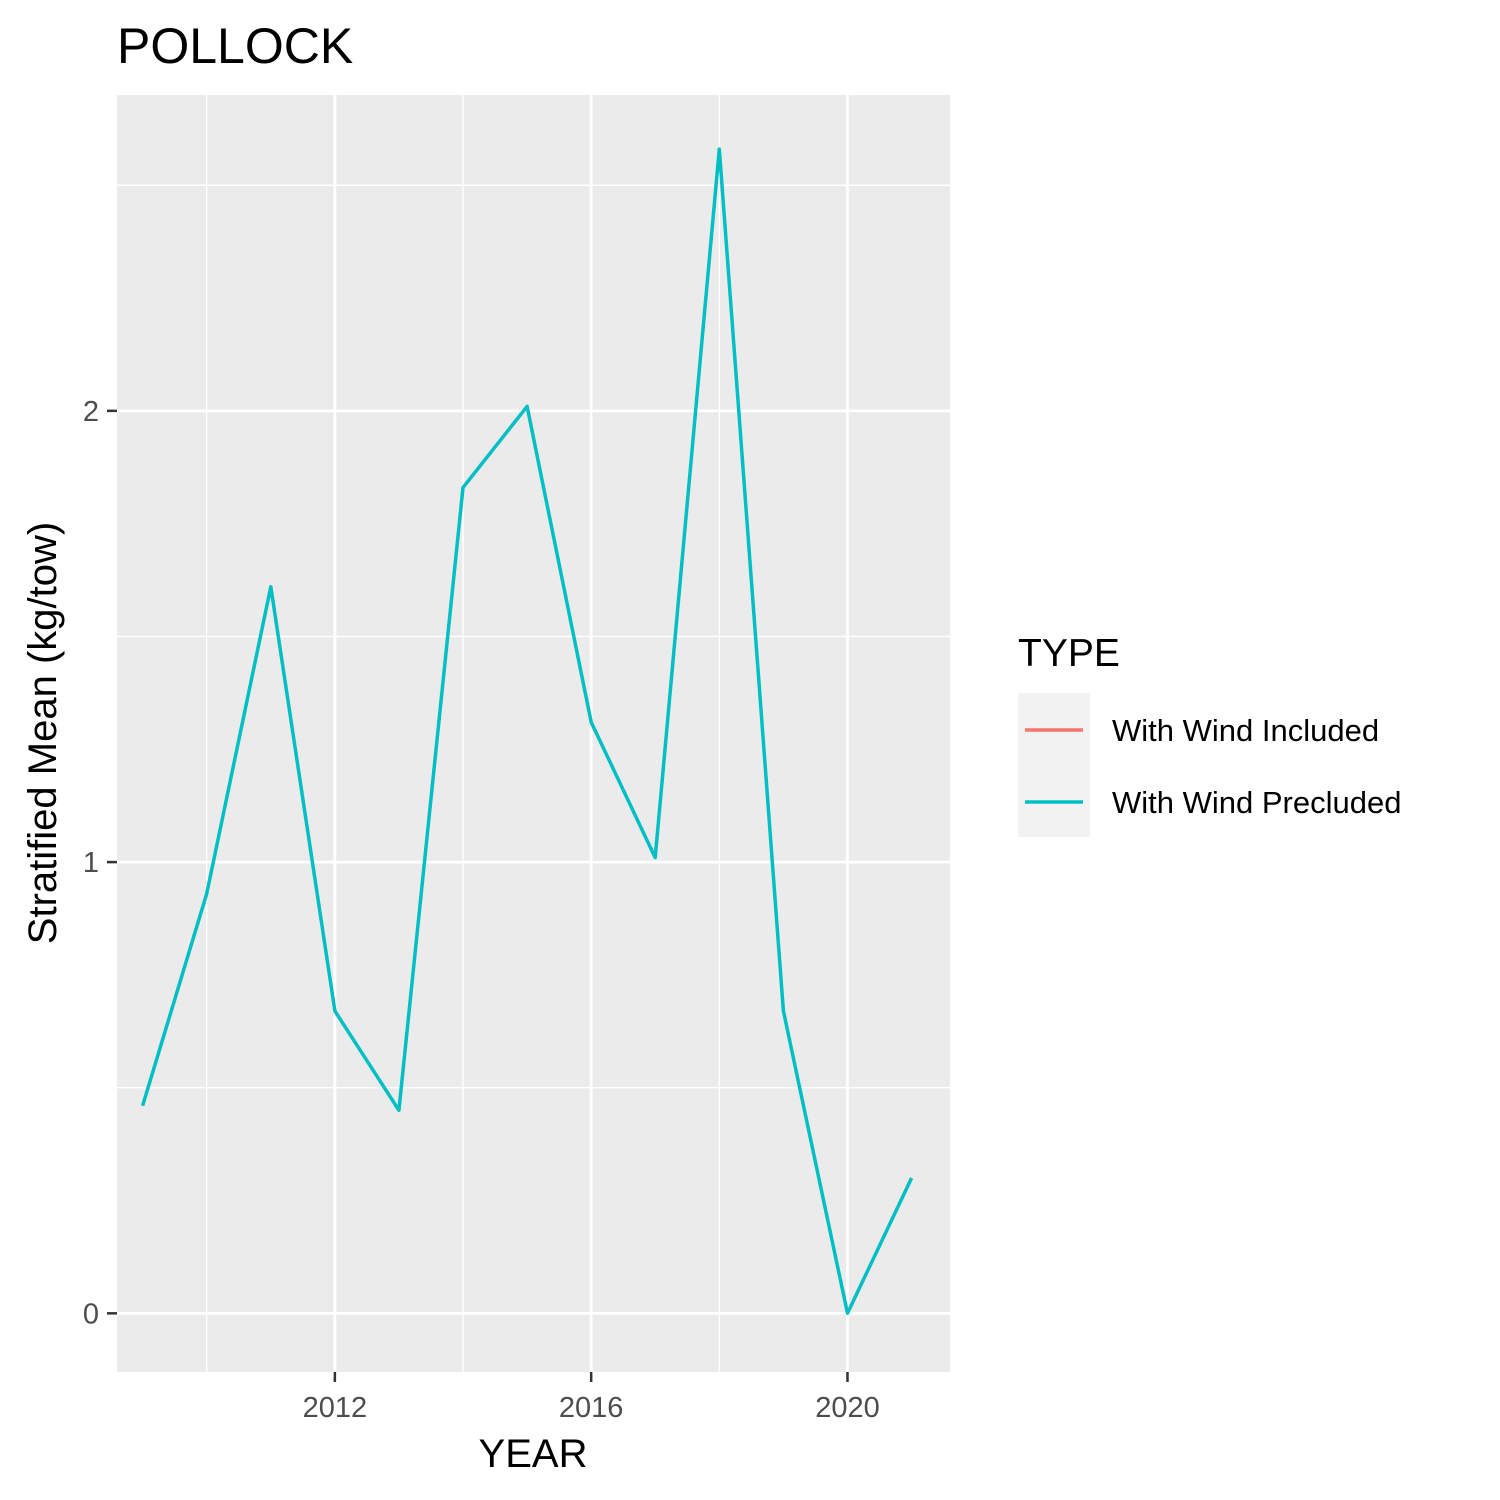 The width and height of the screenshot is (1500, 1500). I want to click on y-tick-label: 0, so click(91, 1314).